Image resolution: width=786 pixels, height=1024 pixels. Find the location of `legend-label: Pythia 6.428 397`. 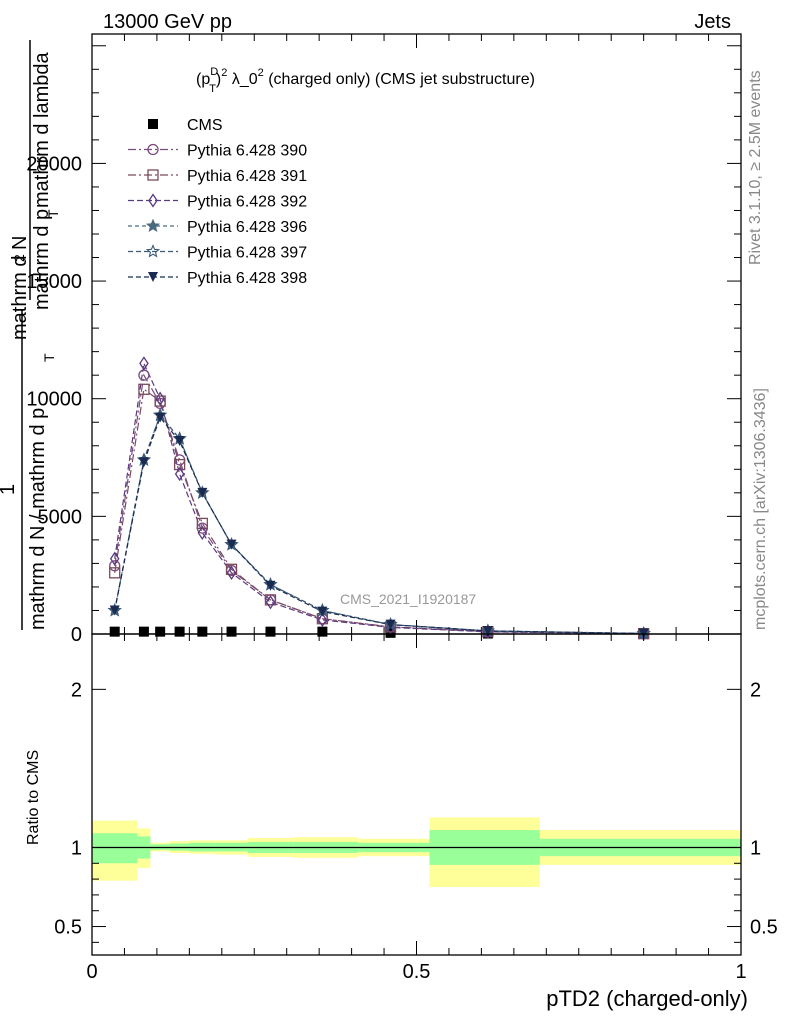

legend-label: Pythia 6.428 397 is located at coordinates (247, 253).